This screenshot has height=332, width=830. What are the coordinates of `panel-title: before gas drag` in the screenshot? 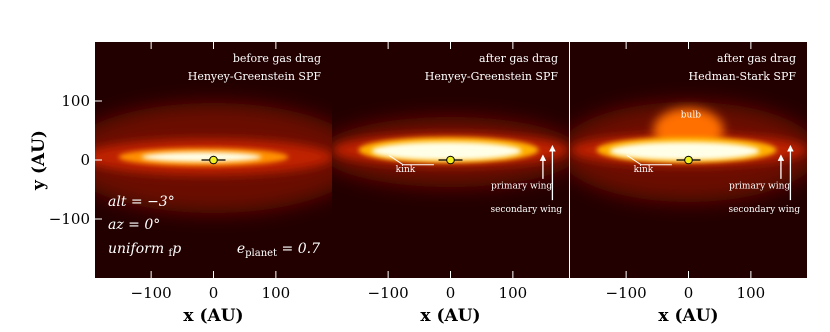 It's located at (277, 58).